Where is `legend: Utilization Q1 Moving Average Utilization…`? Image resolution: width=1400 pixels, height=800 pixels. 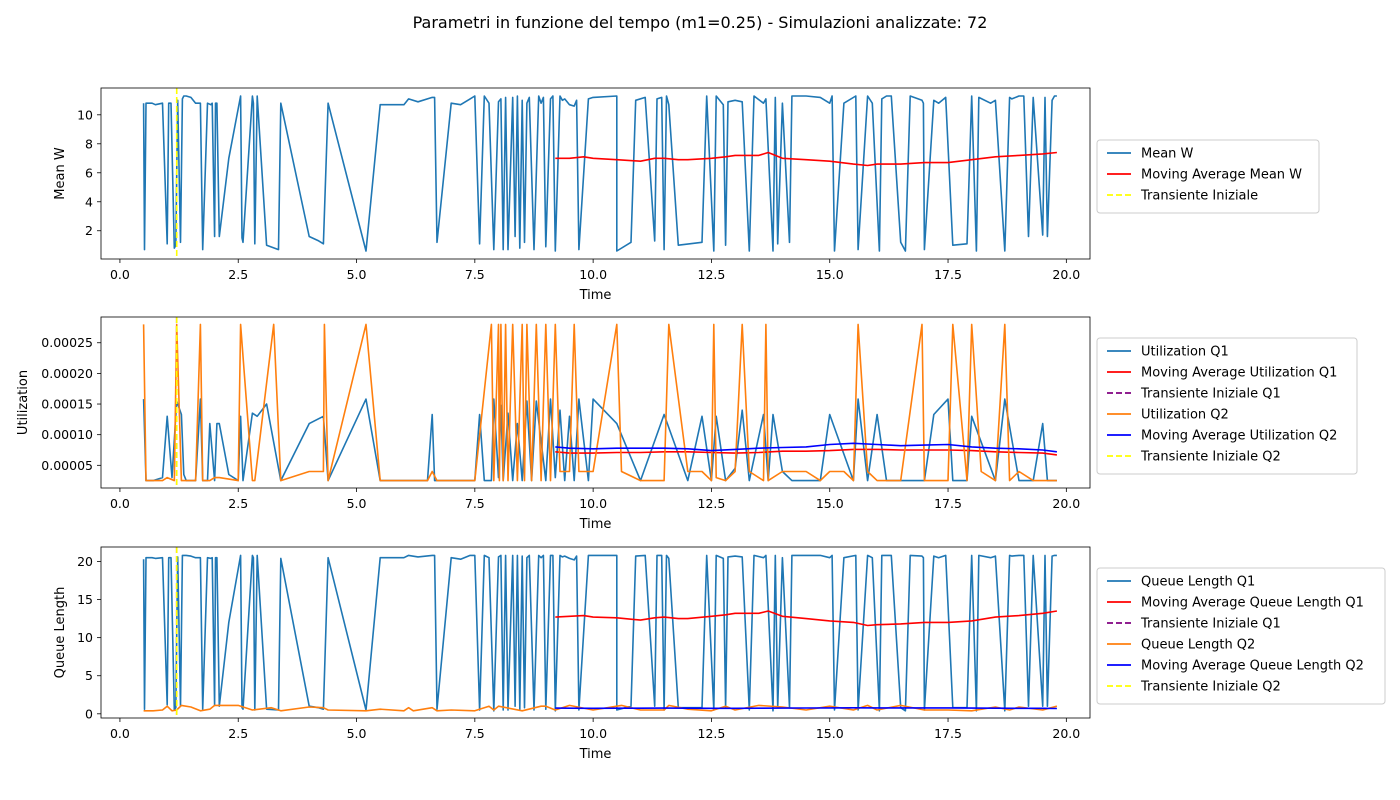
legend: Utilization Q1 Moving Average Utilization… is located at coordinates (1227, 406).